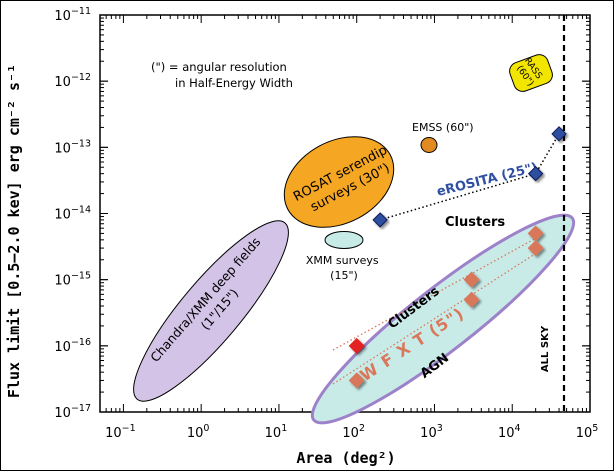 The image size is (614, 471). Describe the element at coordinates (211, 311) in the screenshot. I see `region-chandra-xmm-deep` at that location.